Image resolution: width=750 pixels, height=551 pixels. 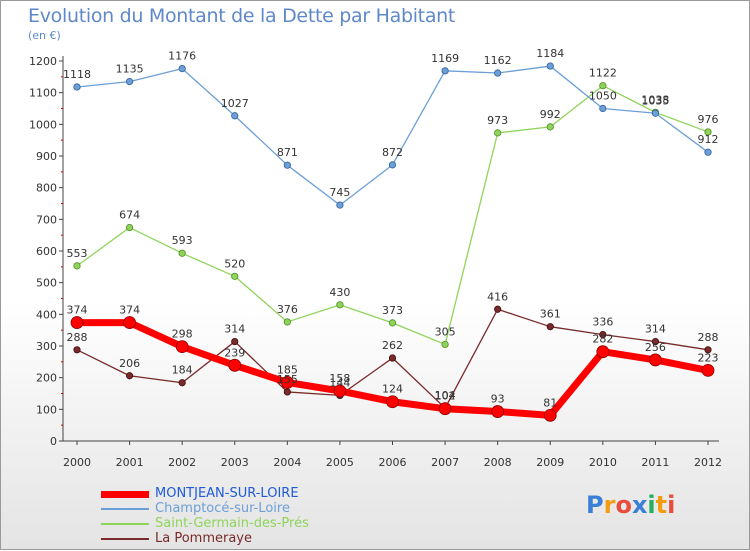 I want to click on data-label: 373, so click(x=392, y=310).